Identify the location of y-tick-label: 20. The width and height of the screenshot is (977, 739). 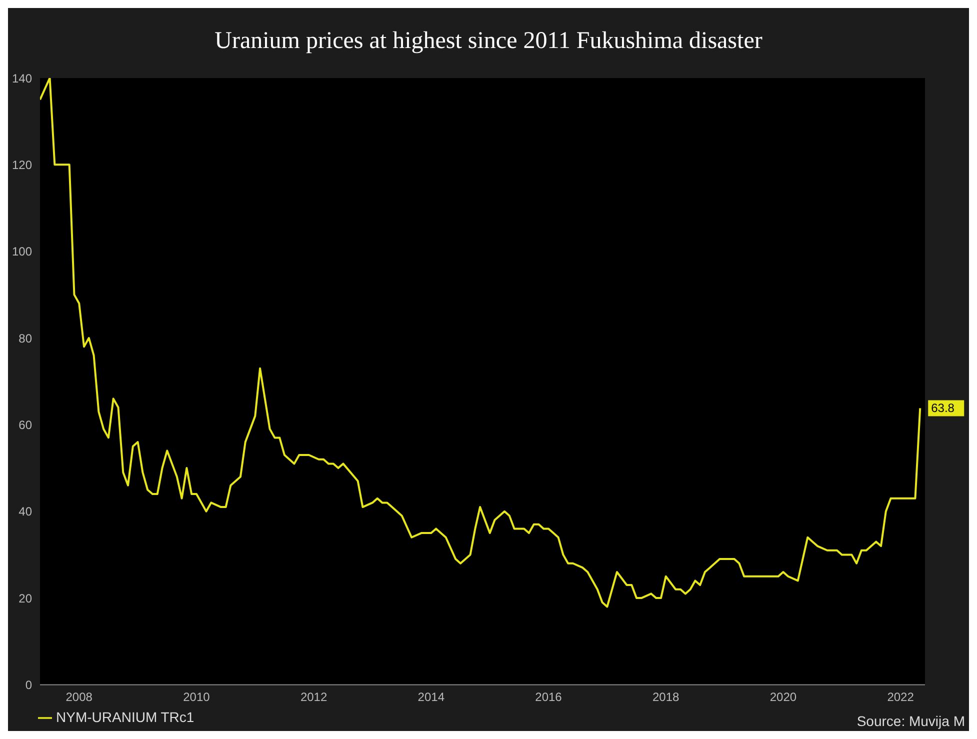
(25, 598).